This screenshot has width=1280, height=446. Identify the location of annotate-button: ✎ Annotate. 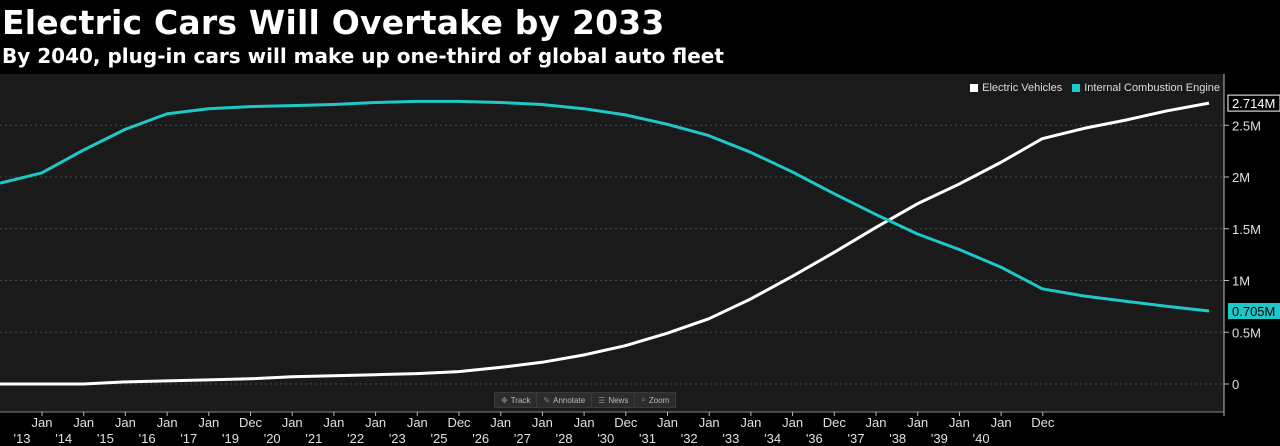
(565, 400).